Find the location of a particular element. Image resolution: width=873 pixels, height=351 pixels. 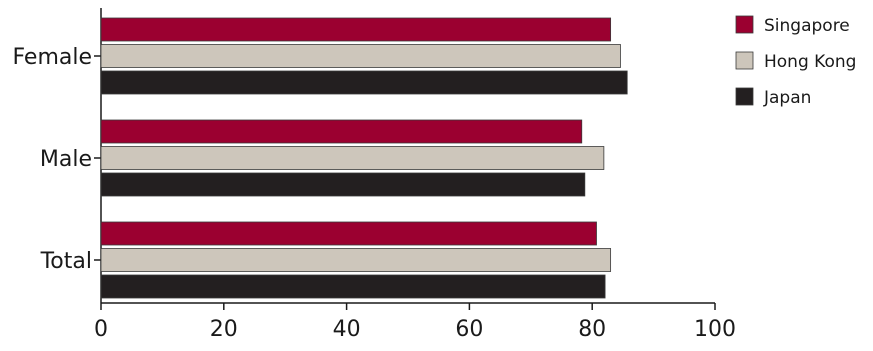

category-label: Male is located at coordinates (66, 159).